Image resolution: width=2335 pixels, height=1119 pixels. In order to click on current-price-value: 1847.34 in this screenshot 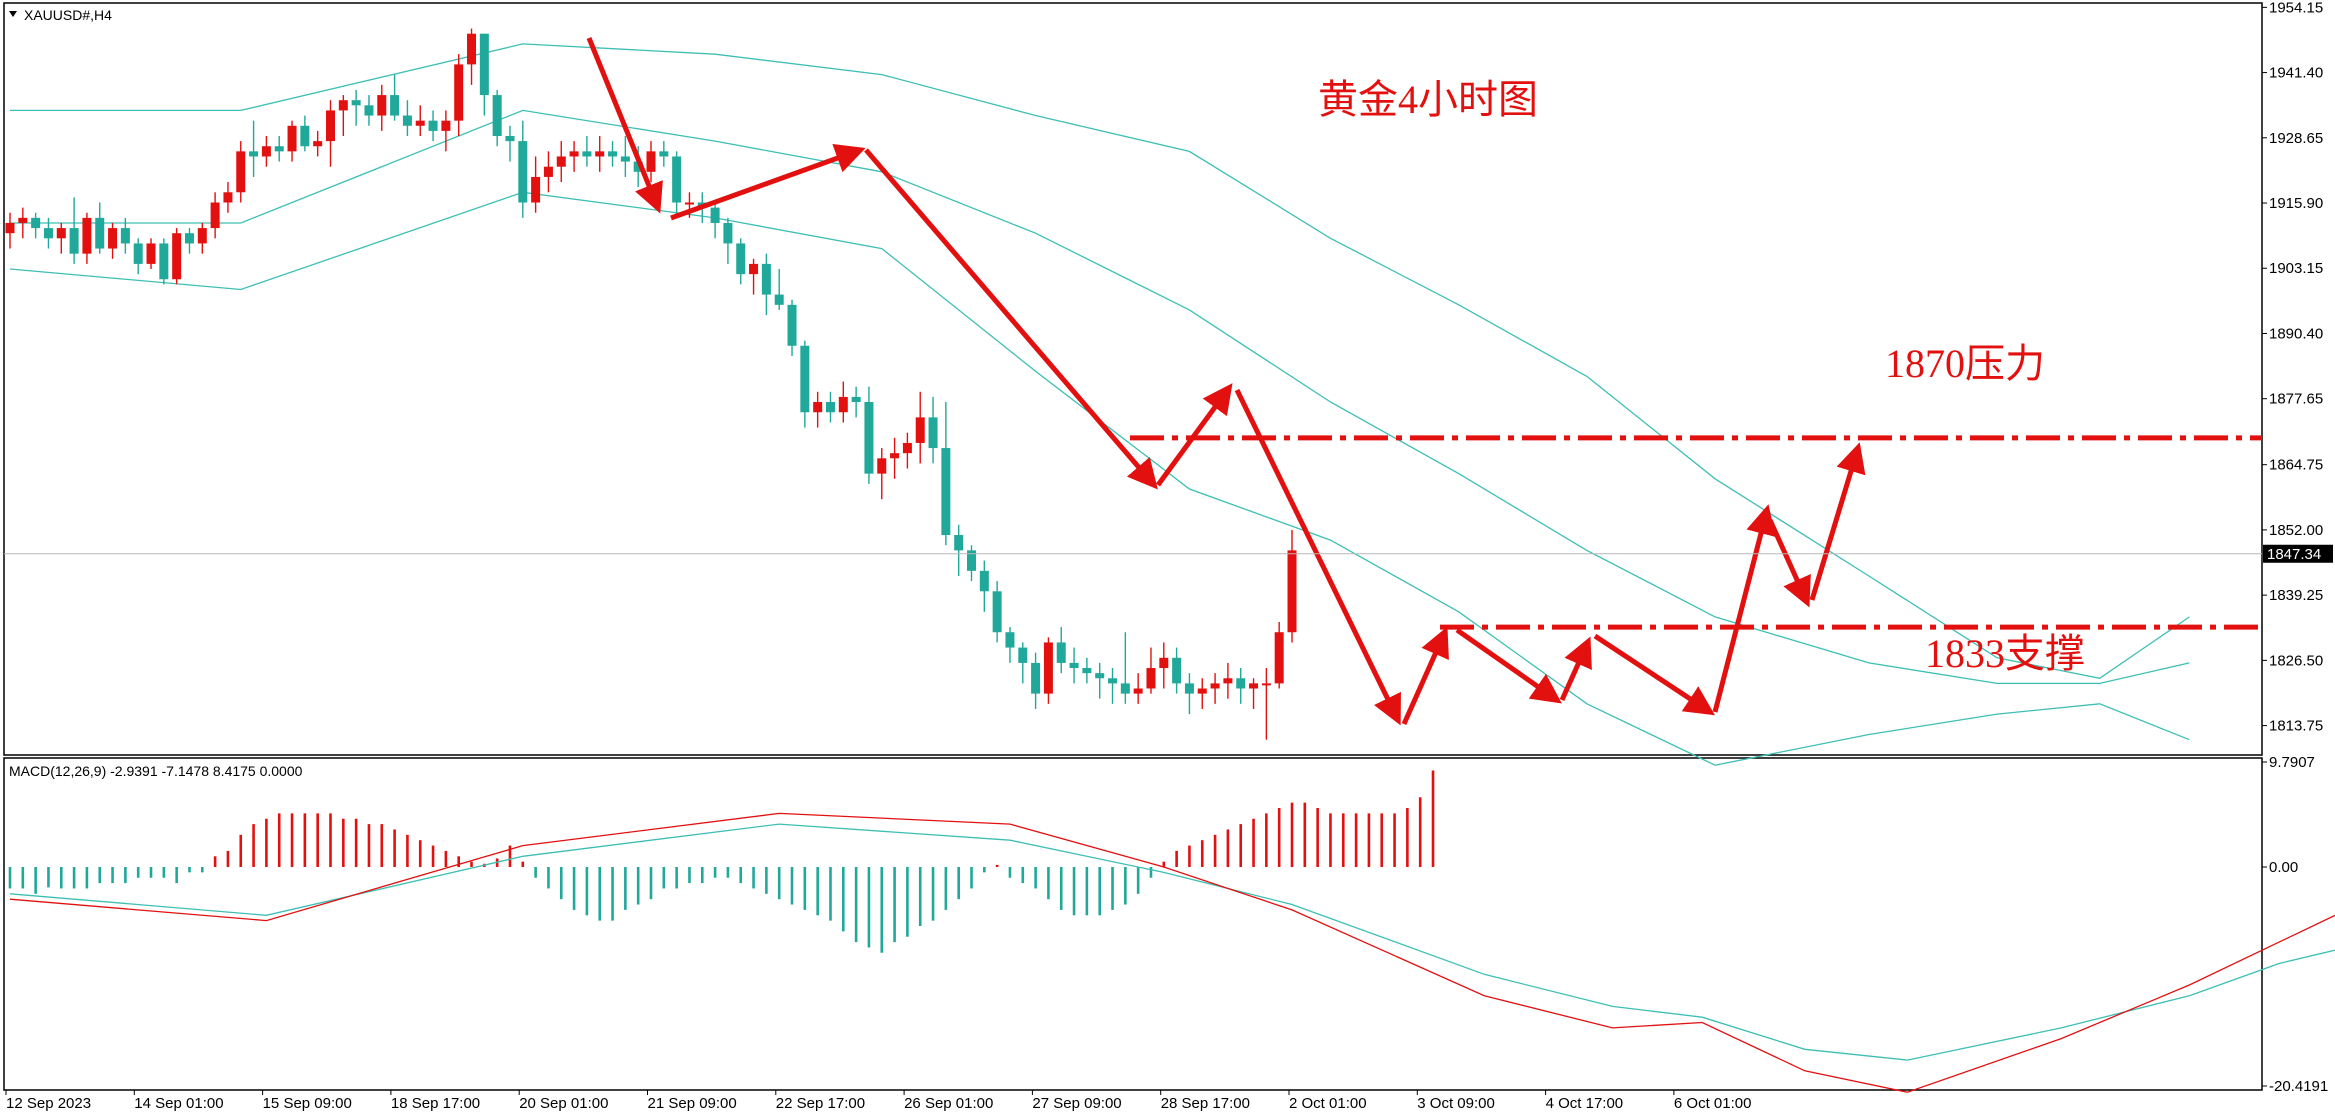, I will do `click(2294, 554)`.